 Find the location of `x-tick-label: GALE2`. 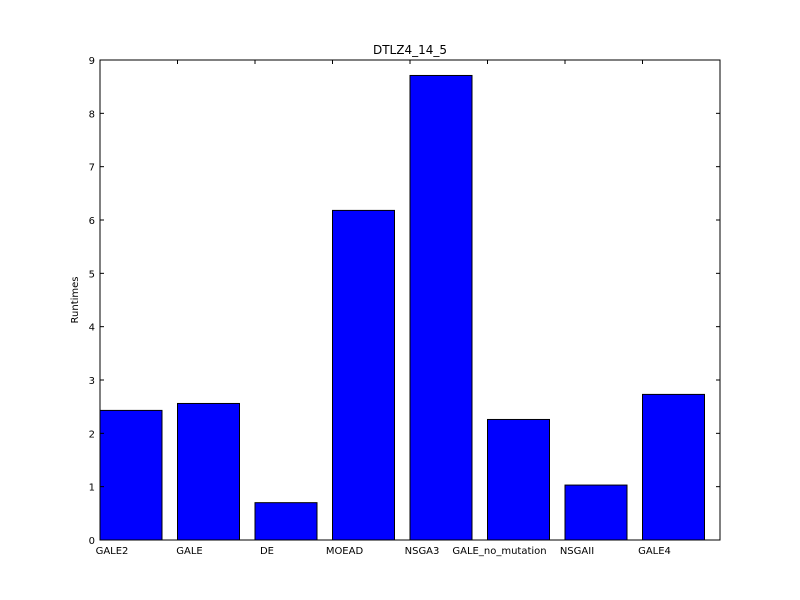

x-tick-label: GALE2 is located at coordinates (112, 551).